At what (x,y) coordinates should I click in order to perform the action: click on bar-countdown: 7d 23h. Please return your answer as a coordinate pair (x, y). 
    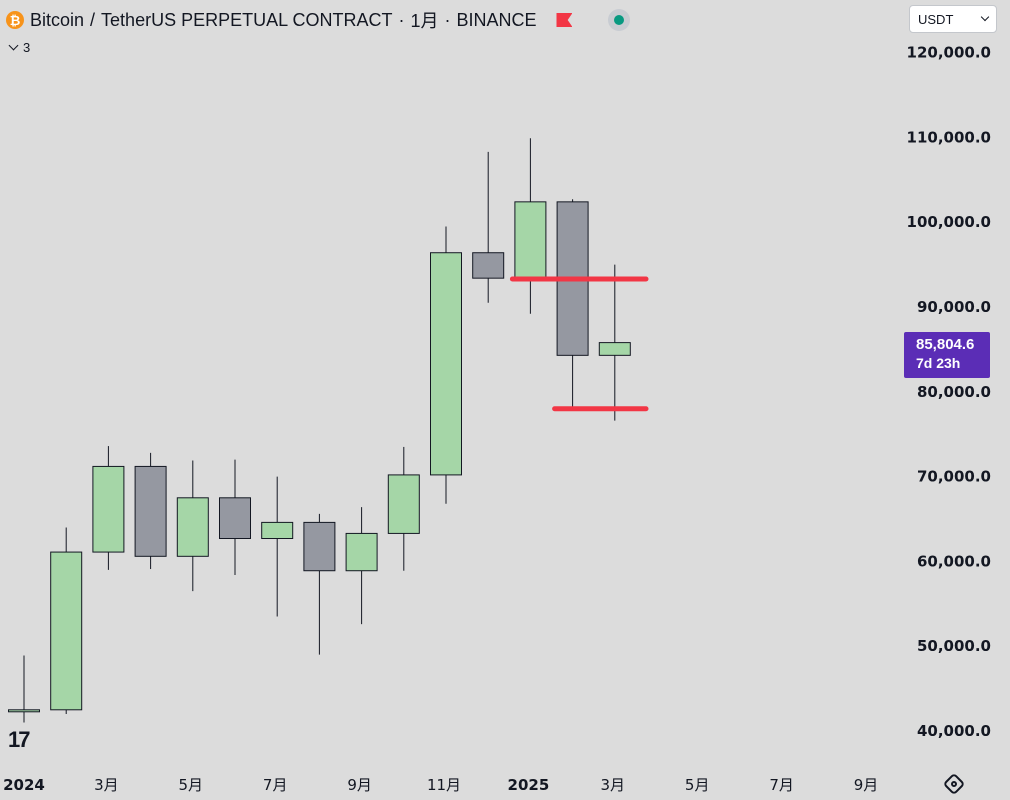
    Looking at the image, I should click on (938, 363).